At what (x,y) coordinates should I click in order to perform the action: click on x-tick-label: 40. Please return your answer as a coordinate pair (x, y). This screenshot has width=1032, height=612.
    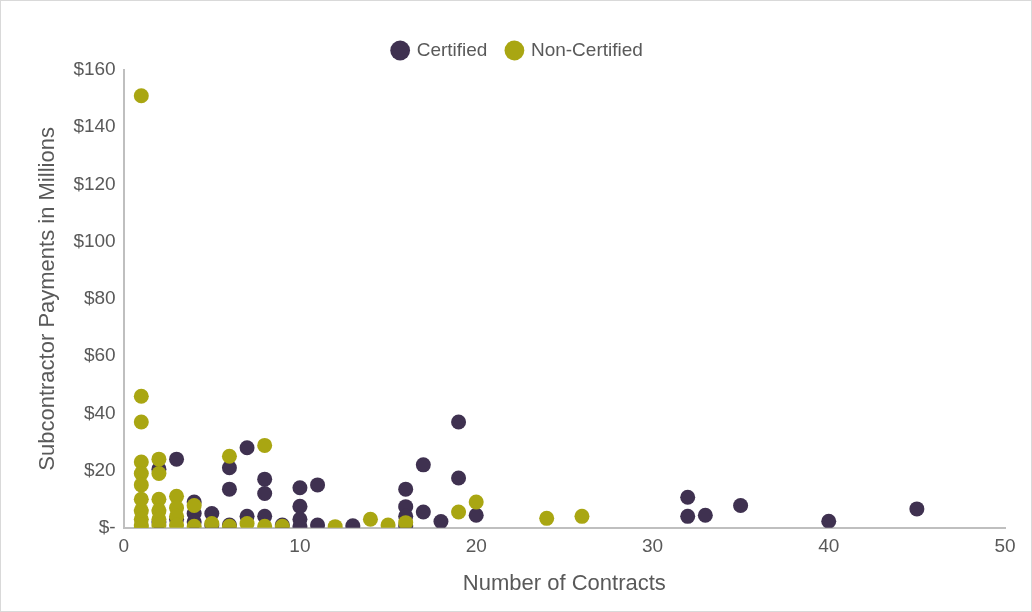
    Looking at the image, I should click on (829, 546).